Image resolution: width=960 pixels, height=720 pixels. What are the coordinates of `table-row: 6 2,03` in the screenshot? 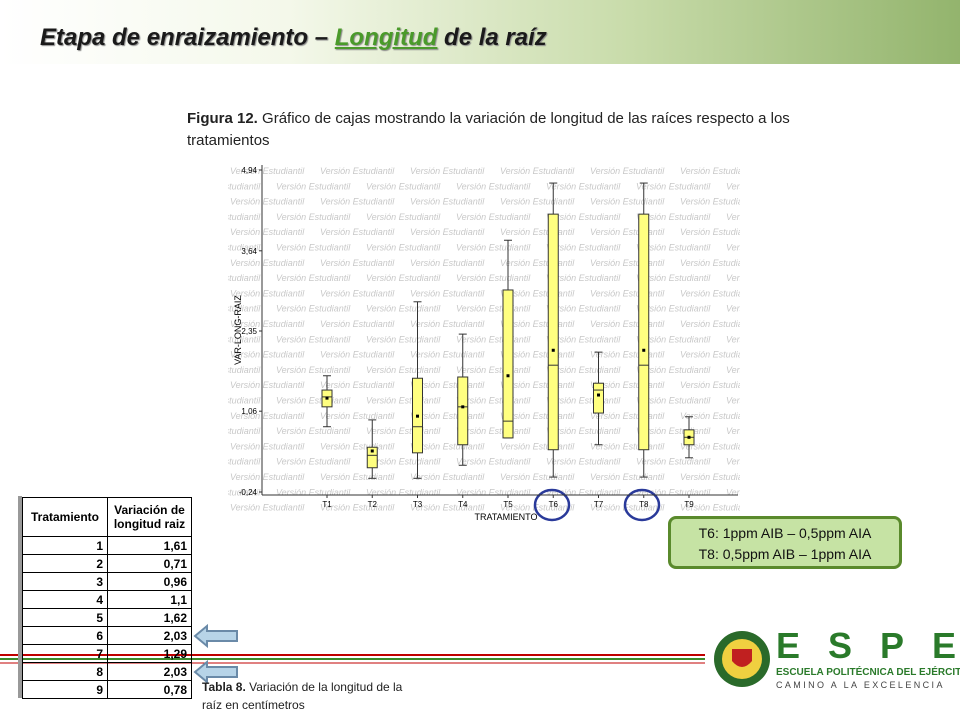 It's located at (107, 635).